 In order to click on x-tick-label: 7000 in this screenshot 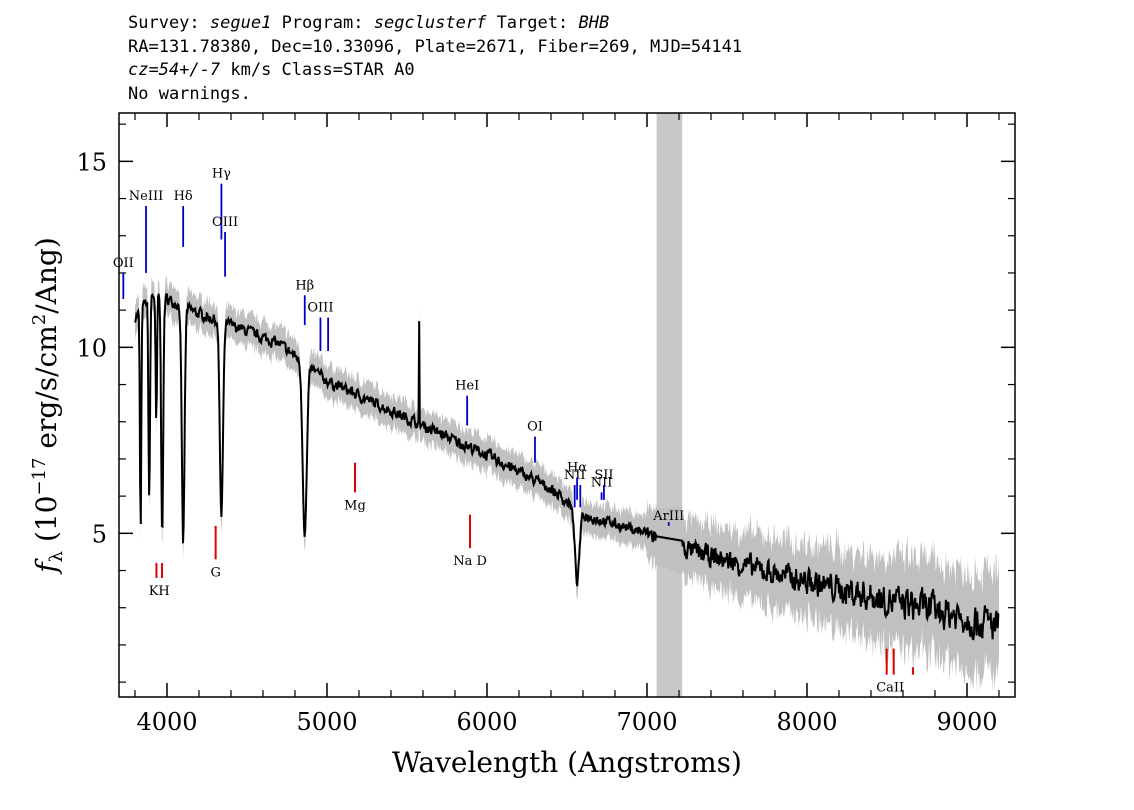, I will do `click(646, 722)`.